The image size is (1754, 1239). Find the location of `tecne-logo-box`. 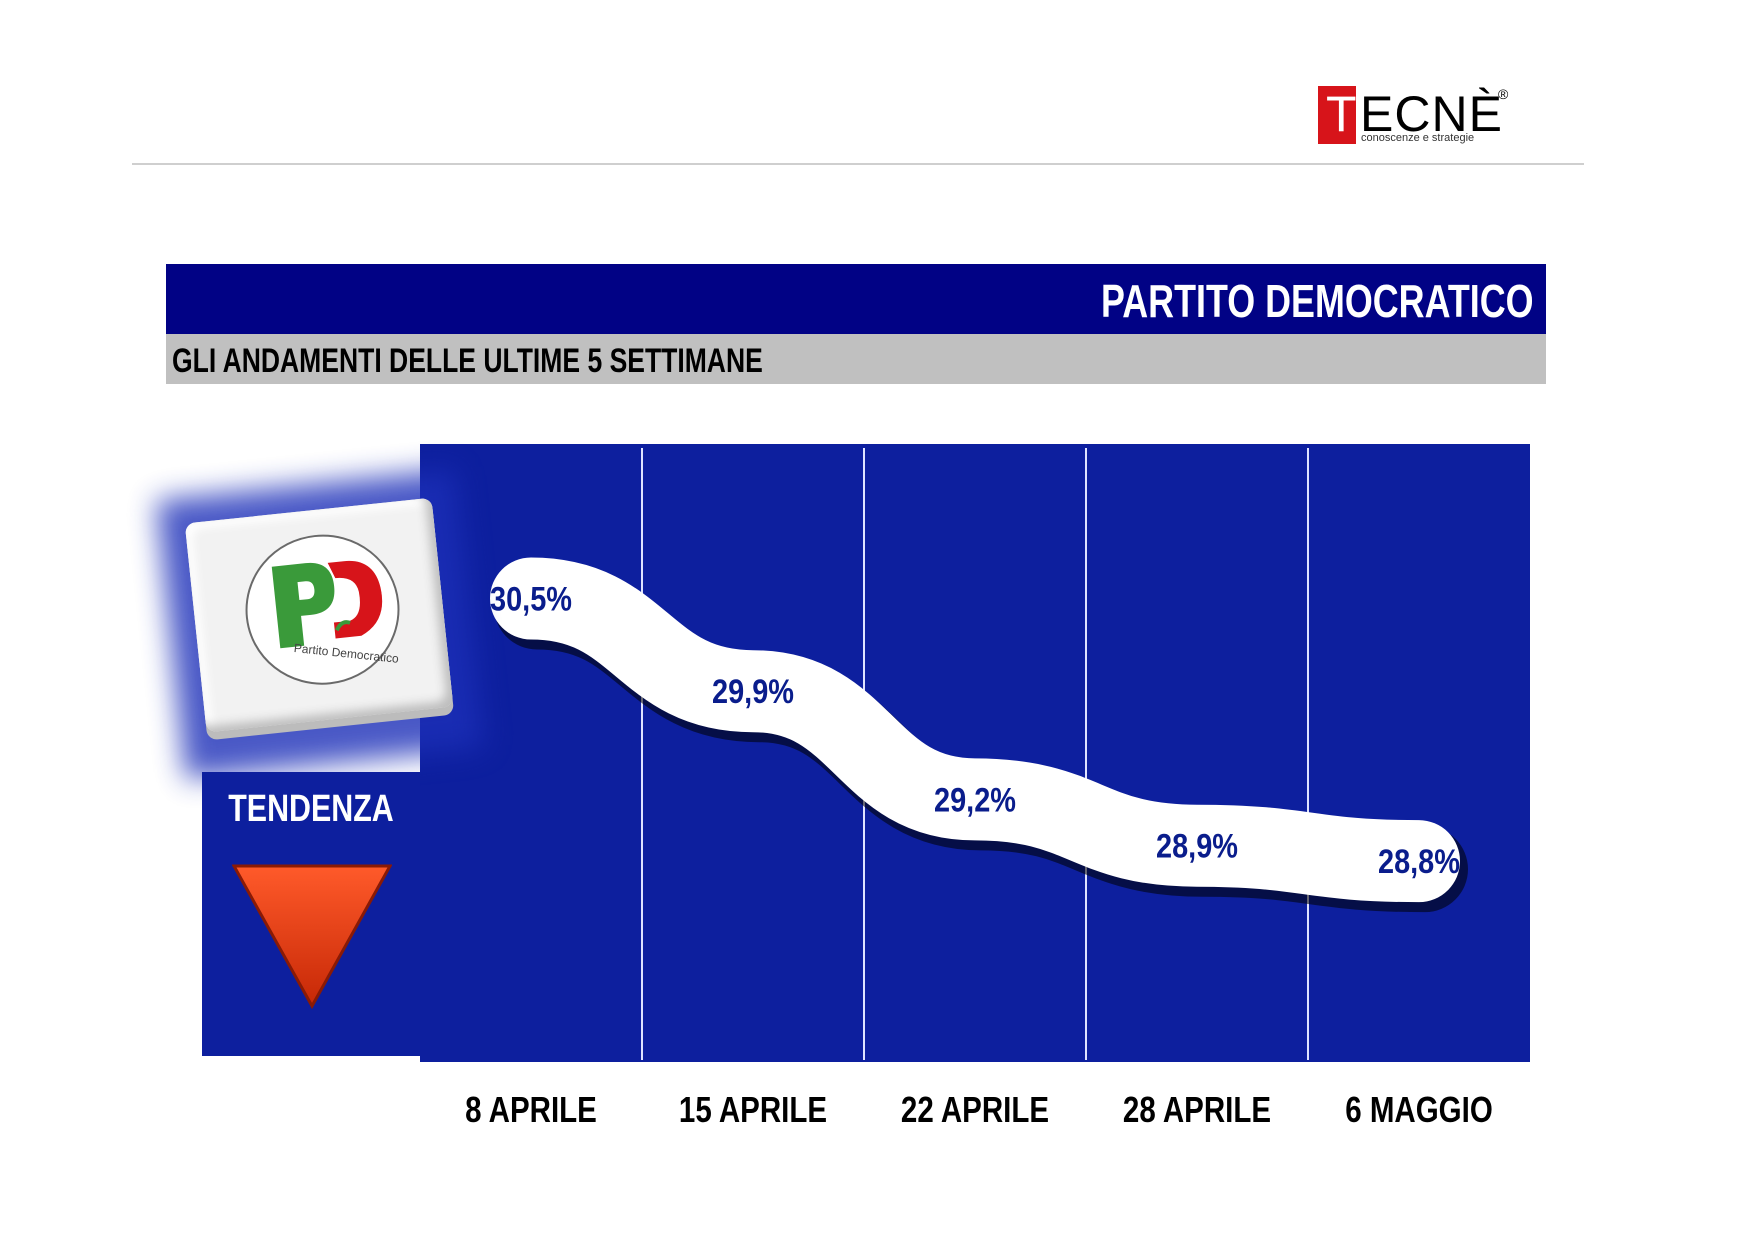

tecne-logo-box is located at coordinates (1337, 115).